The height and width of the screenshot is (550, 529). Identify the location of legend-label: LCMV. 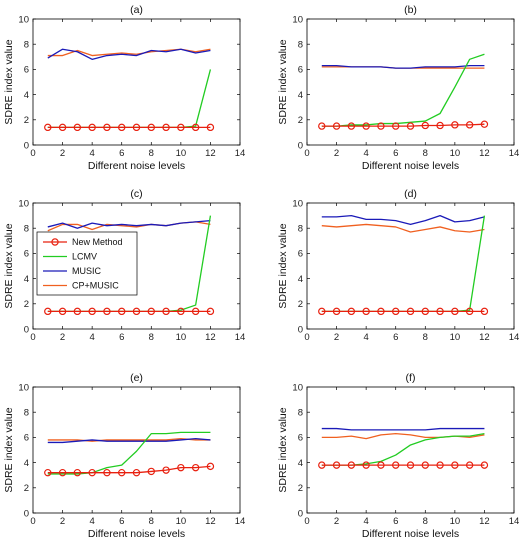
(84, 257).